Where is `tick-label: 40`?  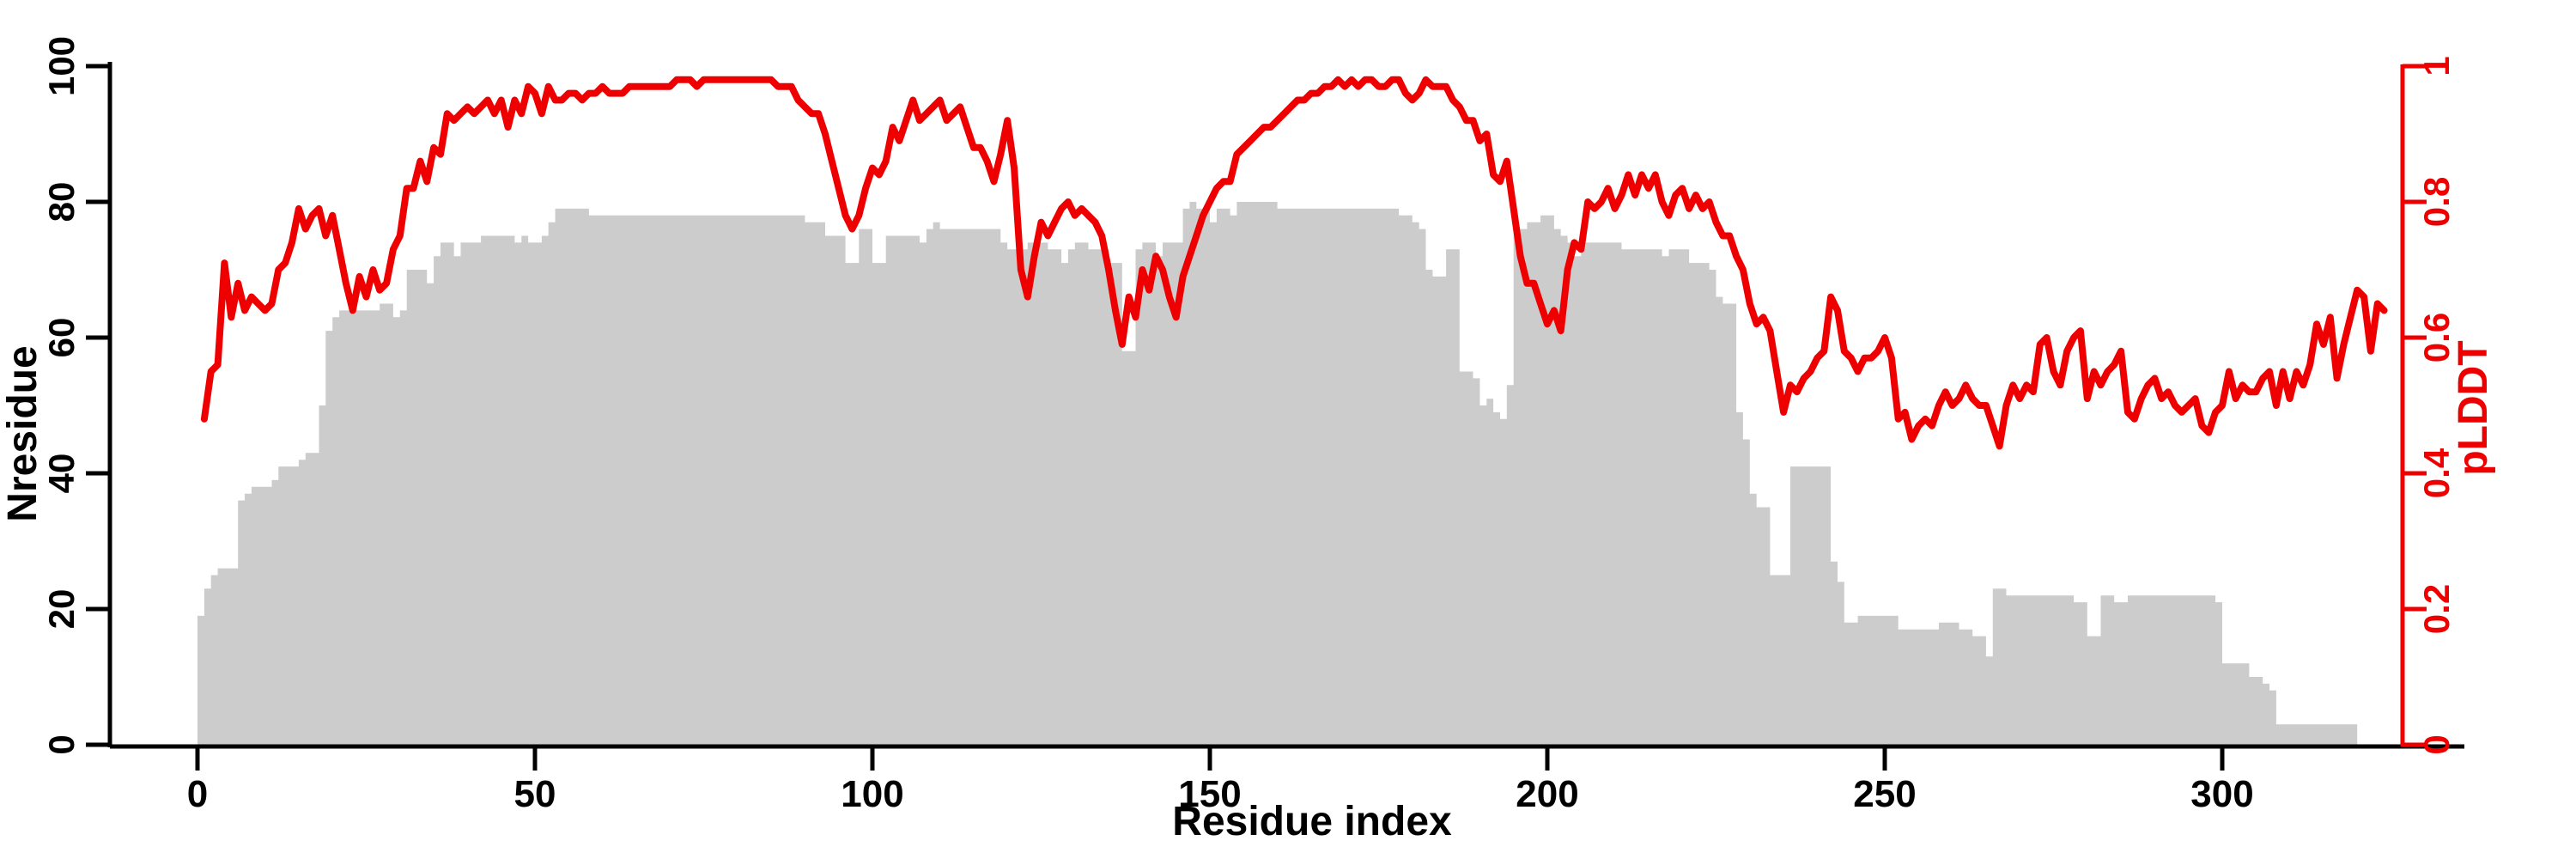
tick-label: 40 is located at coordinates (61, 474).